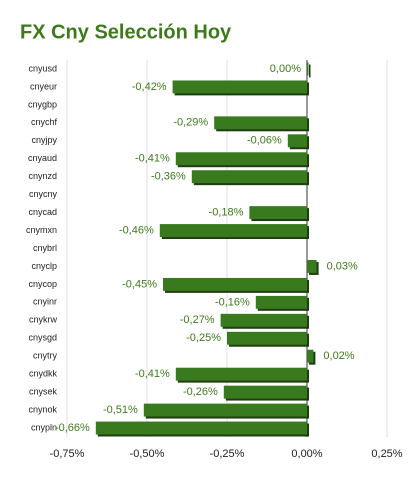 This screenshot has height=480, width=408. What do you see at coordinates (42, 409) in the screenshot?
I see `y-tick-label: cnynok` at bounding box center [42, 409].